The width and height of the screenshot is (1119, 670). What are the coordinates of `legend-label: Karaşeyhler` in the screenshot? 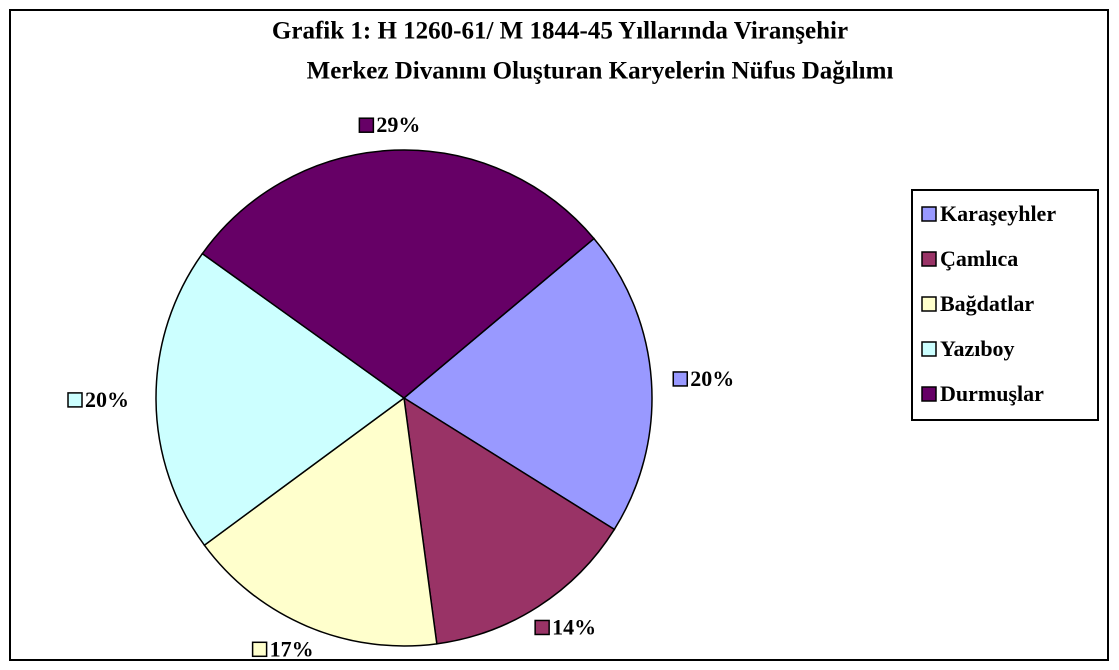 It's located at (998, 213).